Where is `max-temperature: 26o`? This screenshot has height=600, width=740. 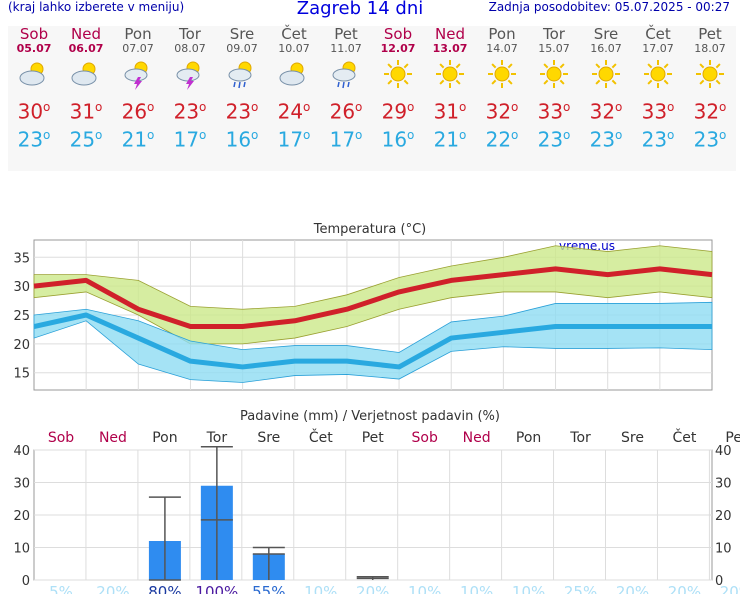
max-temperature: 26o is located at coordinates (346, 111).